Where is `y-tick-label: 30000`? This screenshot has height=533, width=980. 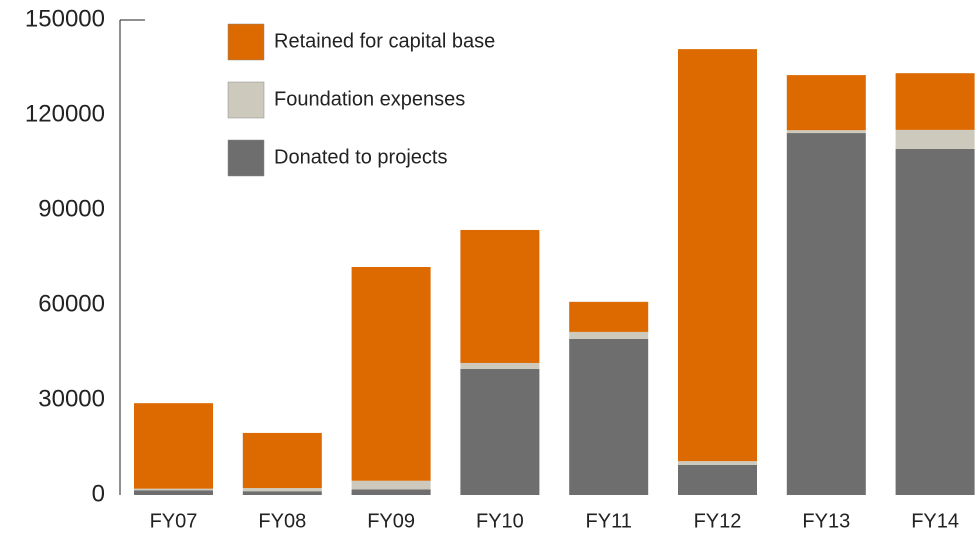 y-tick-label: 30000 is located at coordinates (71, 398).